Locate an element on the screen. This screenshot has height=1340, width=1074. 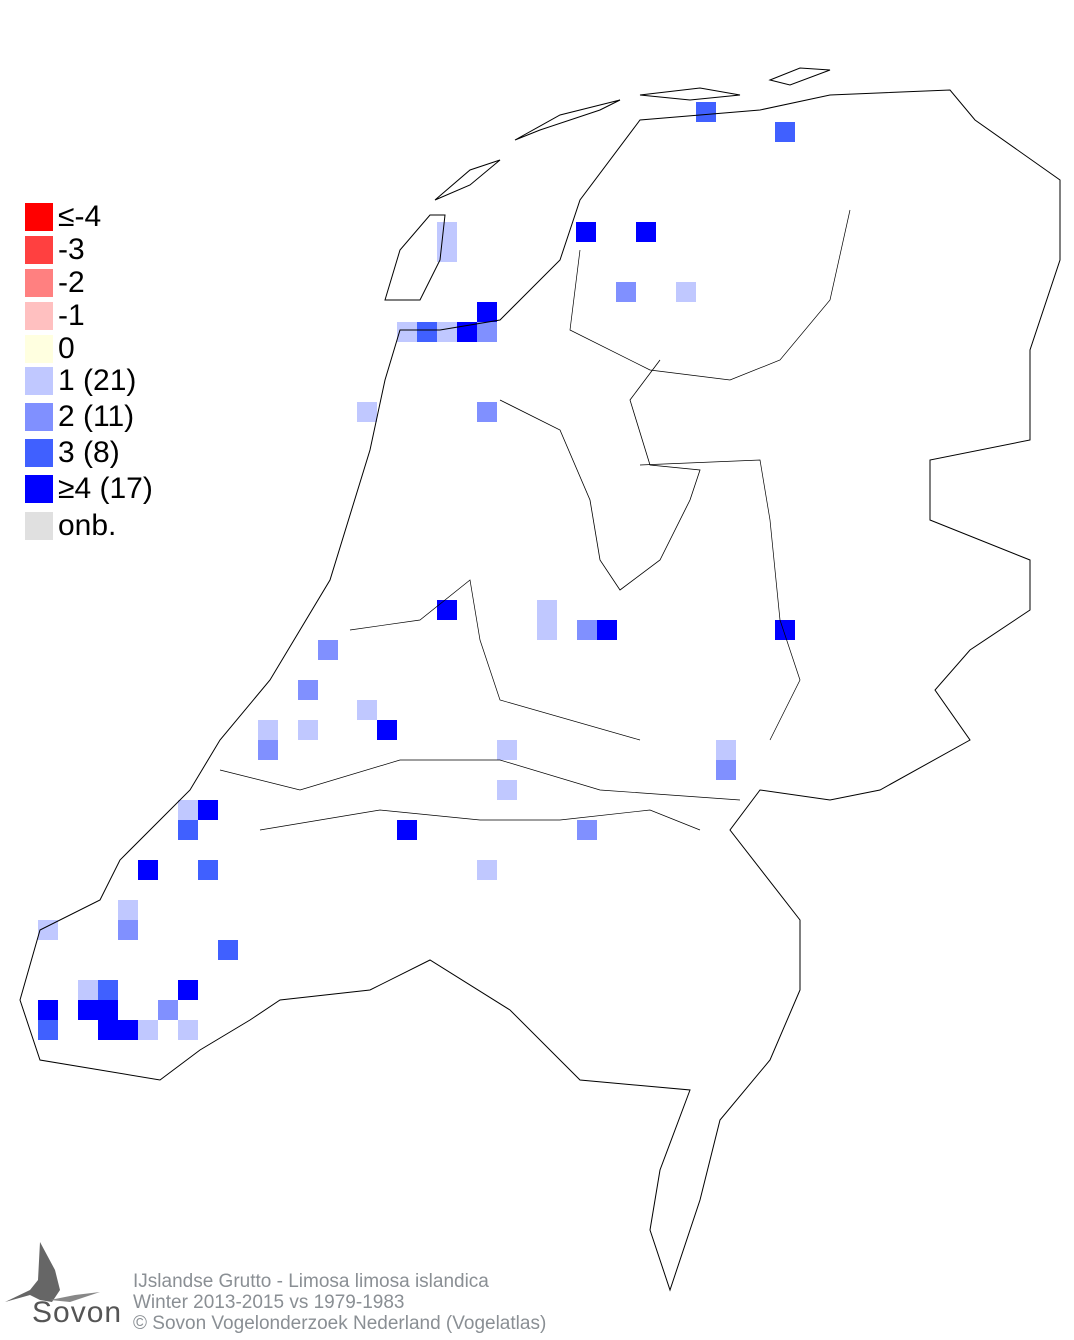
ijsselmeer-shore is located at coordinates (600, 475).